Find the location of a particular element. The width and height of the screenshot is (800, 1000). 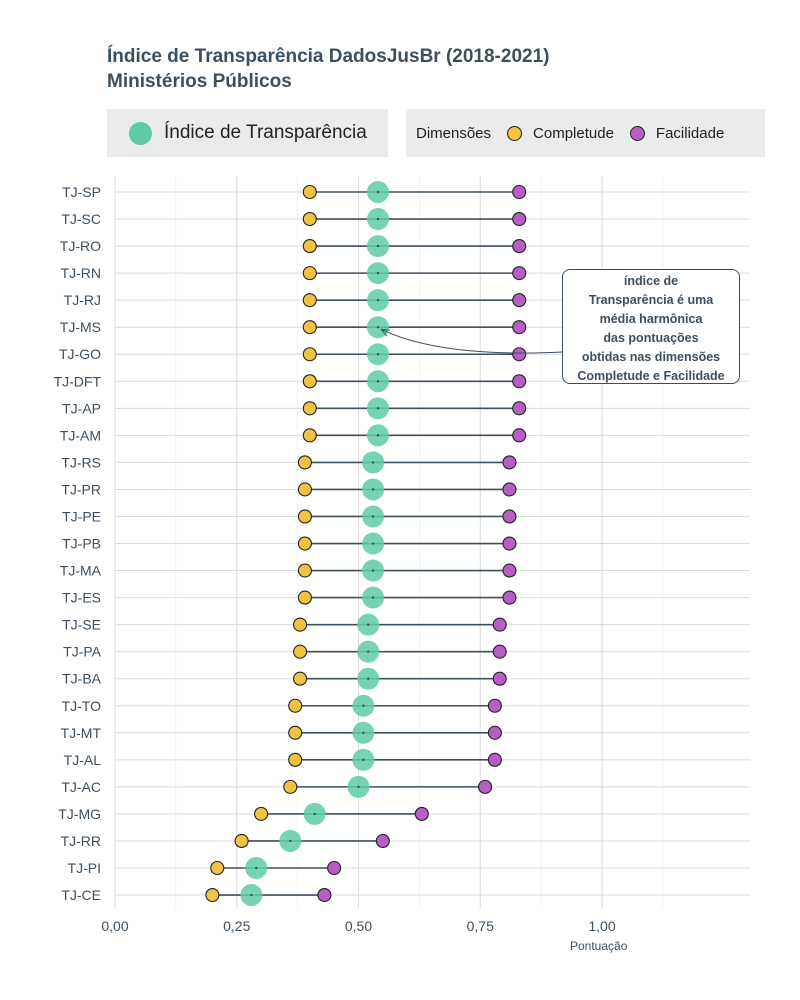

legend-facilidade-swatch is located at coordinates (637, 133).